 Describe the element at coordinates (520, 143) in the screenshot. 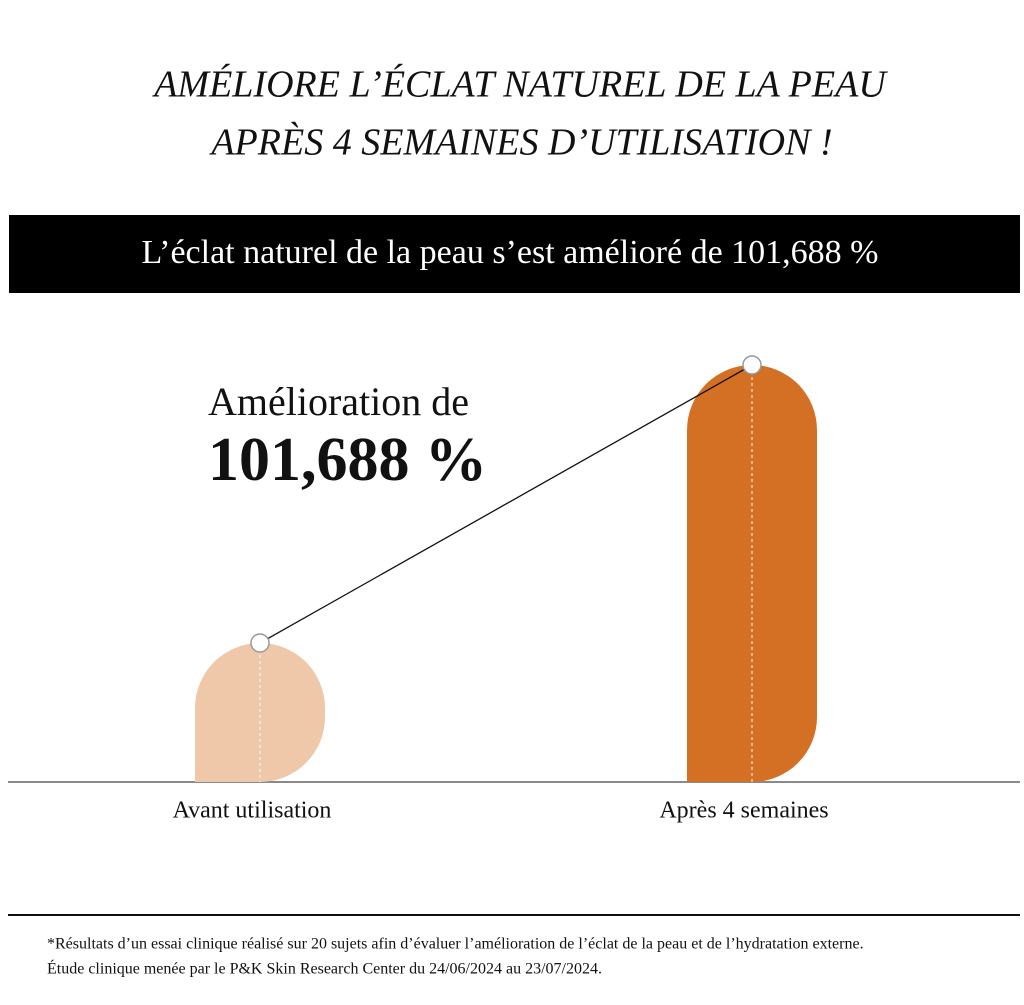

I see `title-line: APRÈS 4 SEMAINES D’UTILISATION !` at that location.